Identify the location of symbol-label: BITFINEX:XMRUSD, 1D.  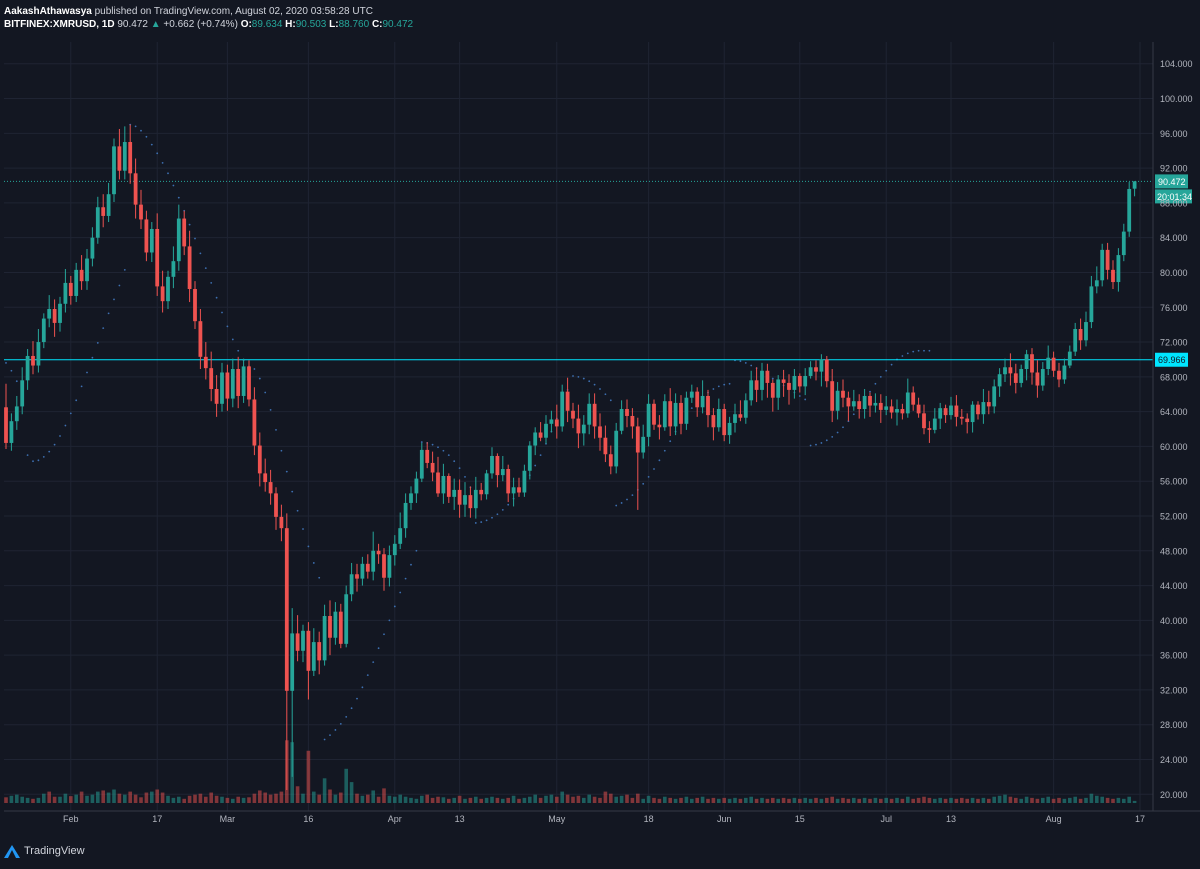
(59, 24).